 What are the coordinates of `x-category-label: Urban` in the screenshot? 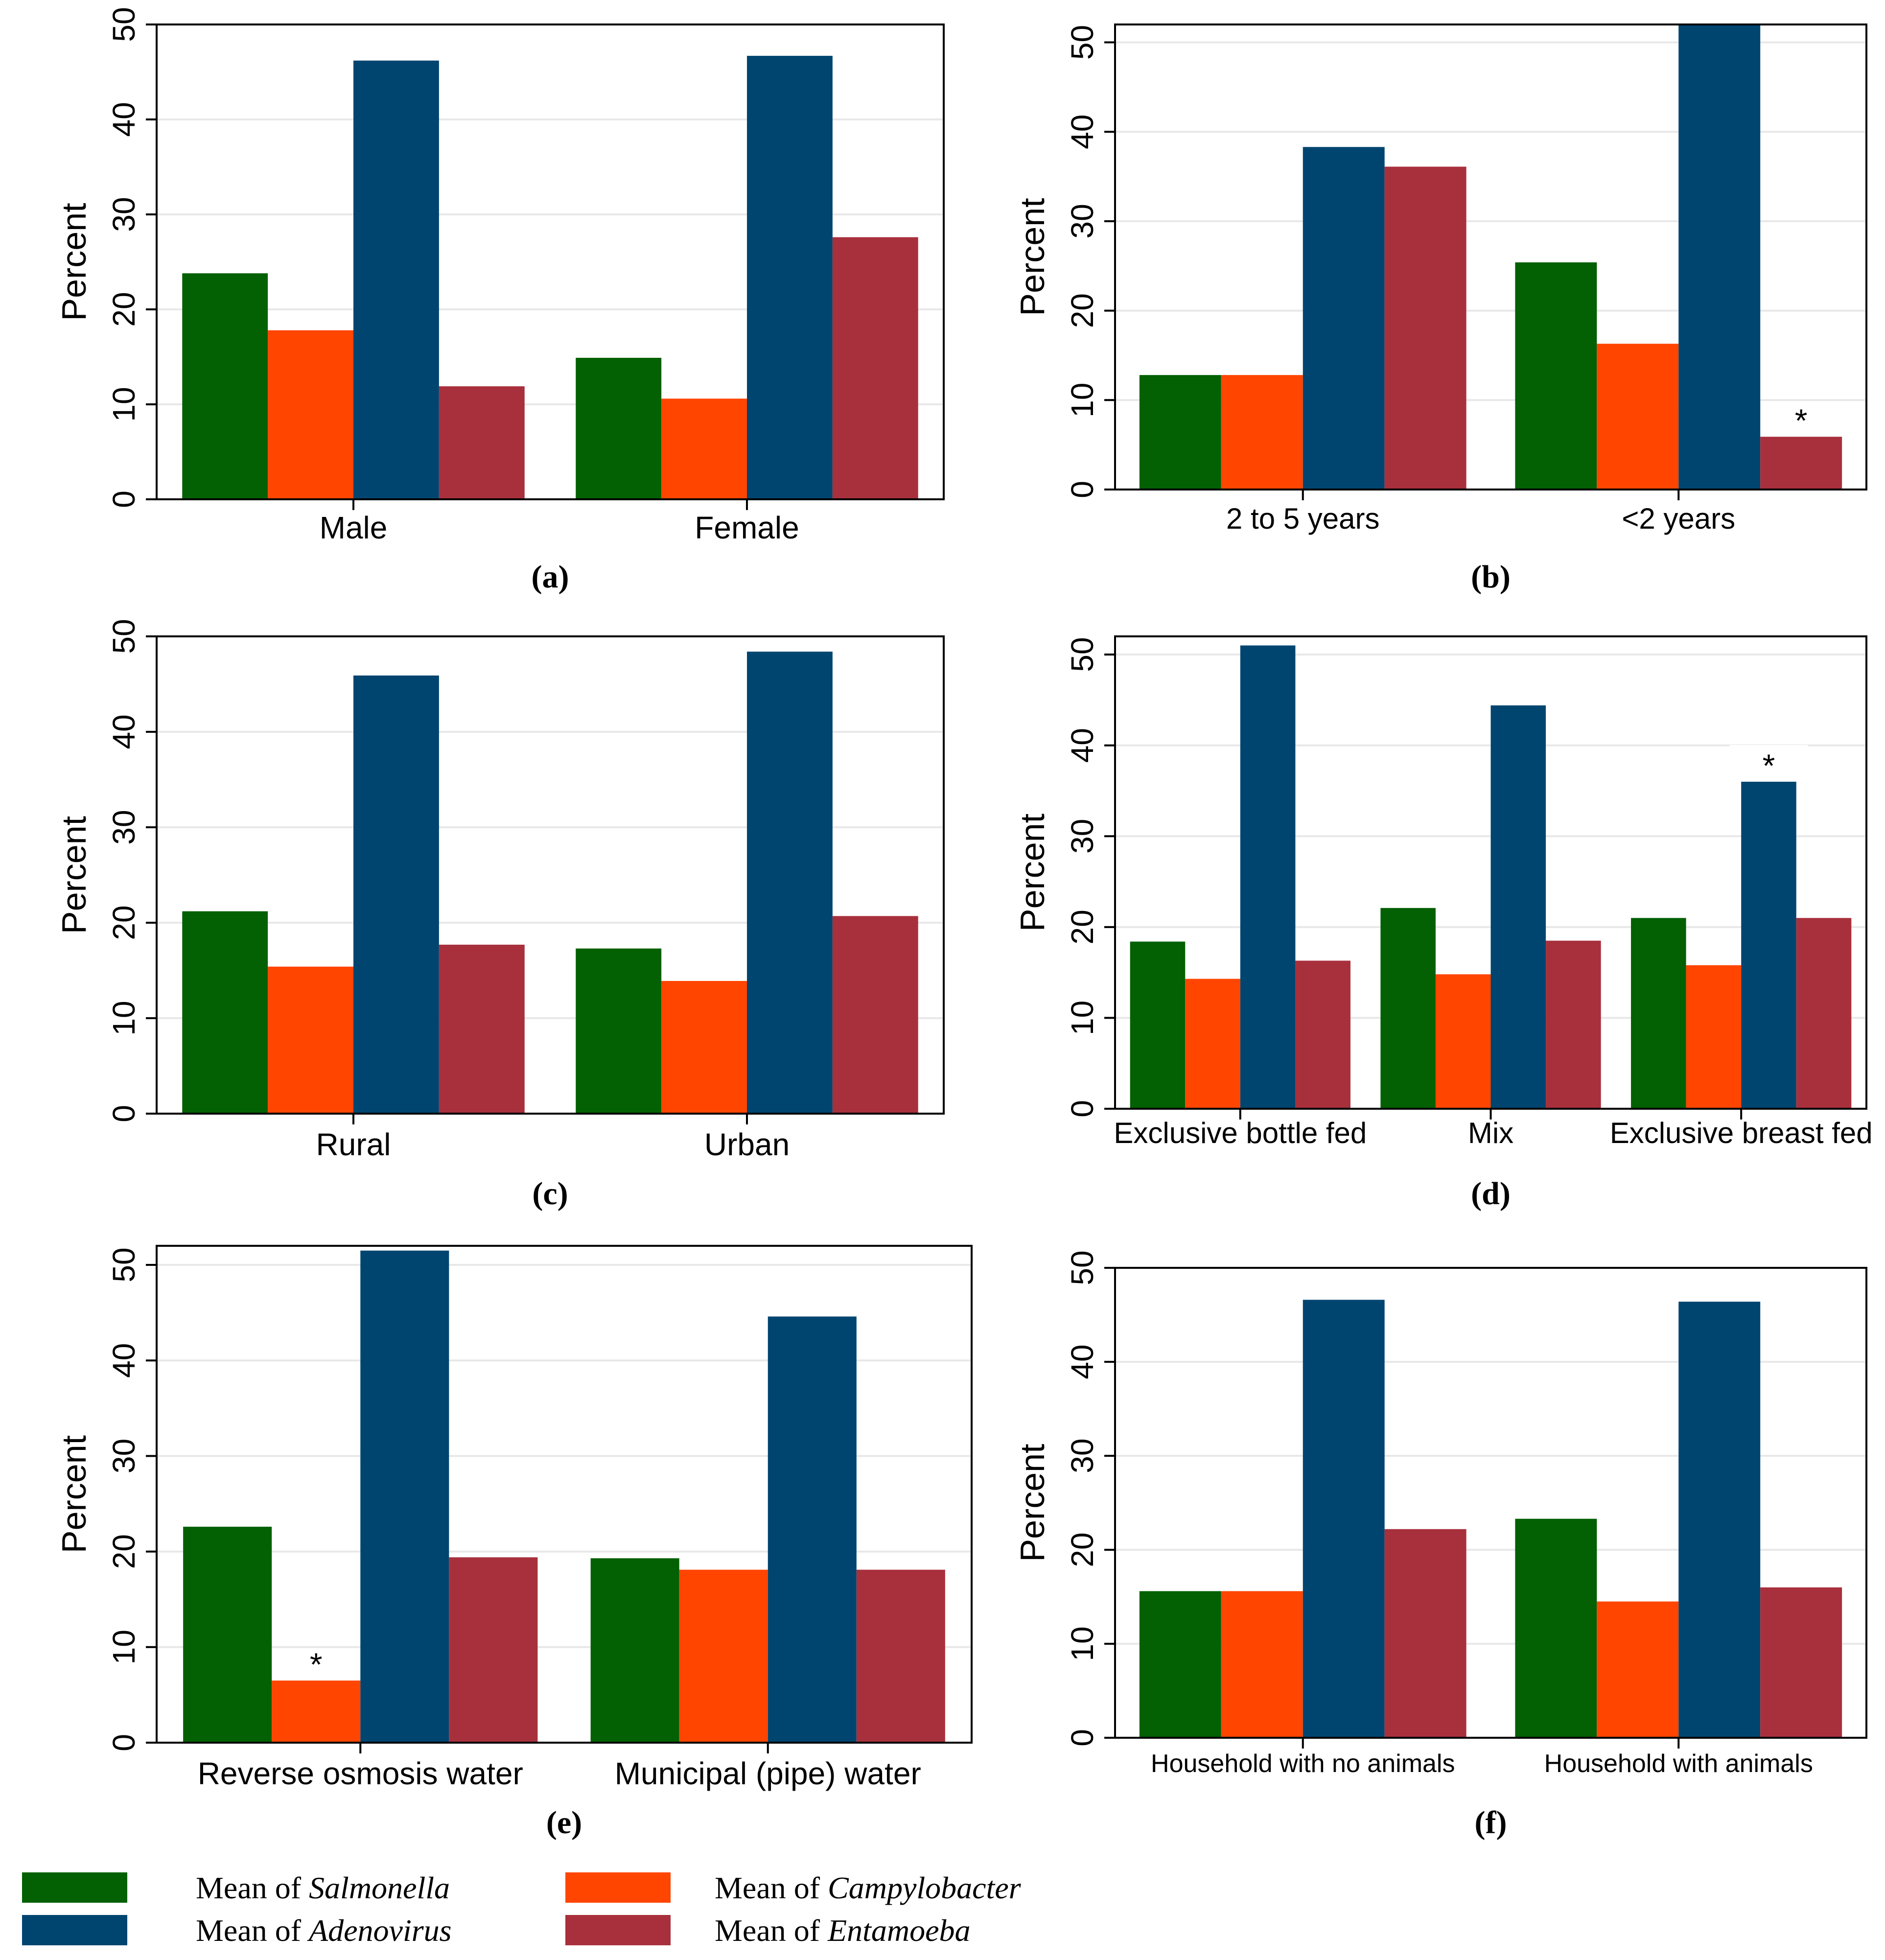 It's located at (747, 1144).